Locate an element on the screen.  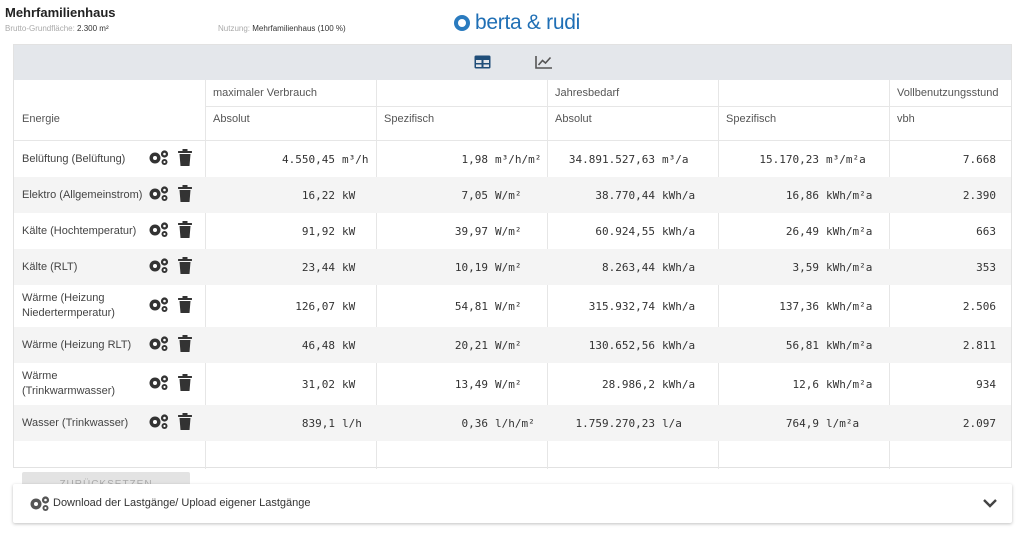
unit: kWh/a is located at coordinates (679, 384).